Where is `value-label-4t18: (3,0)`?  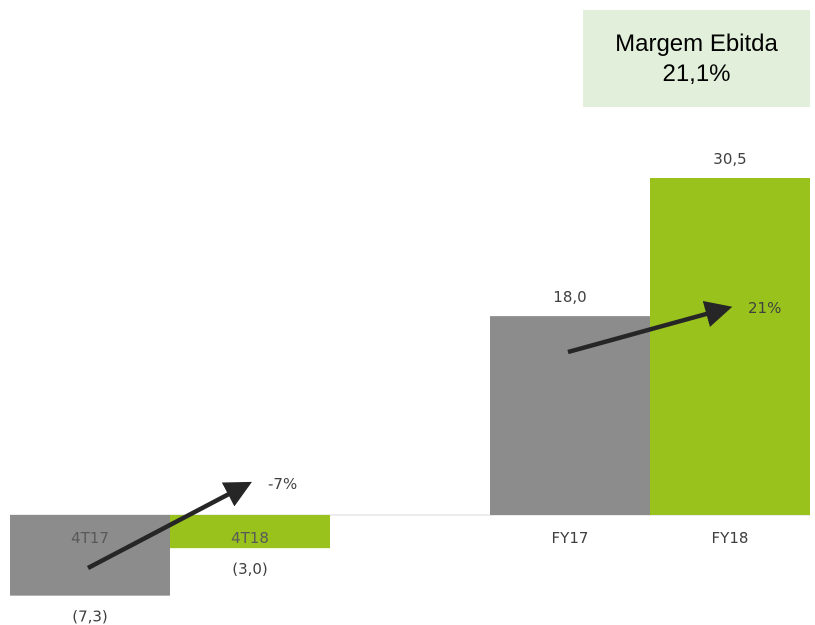 value-label-4t18: (3,0) is located at coordinates (250, 569).